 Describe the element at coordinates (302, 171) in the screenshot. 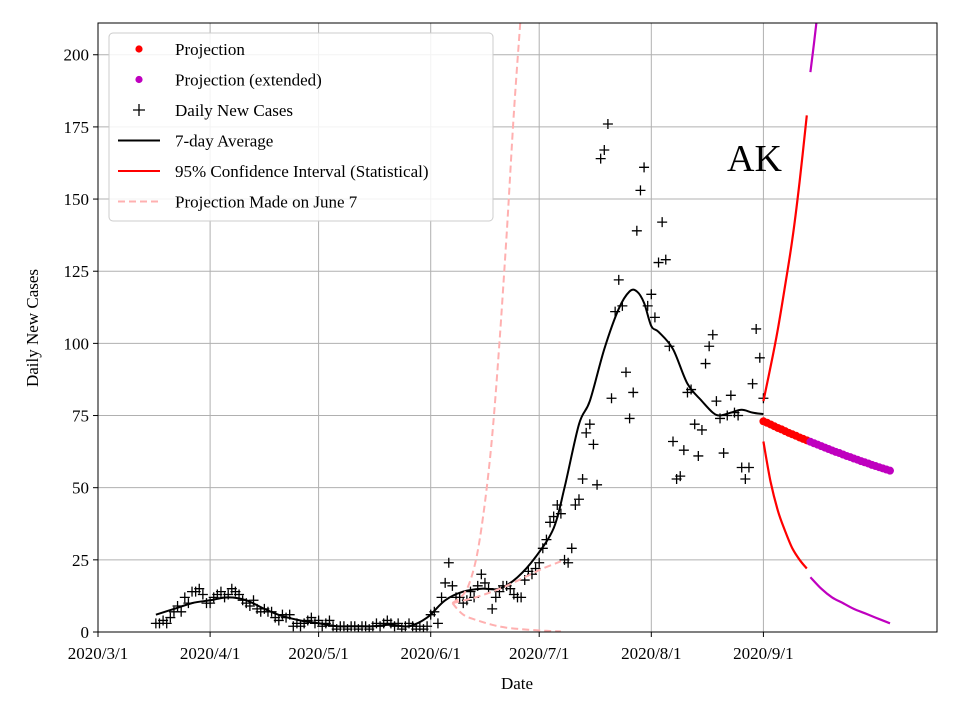

I see `legend-label: 95% Confidence Interval (Statistical)` at that location.